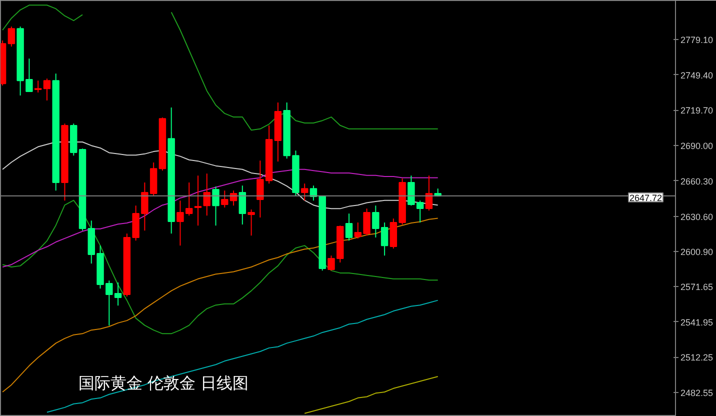  I want to click on y-tick-label: 2660.30, so click(697, 181).